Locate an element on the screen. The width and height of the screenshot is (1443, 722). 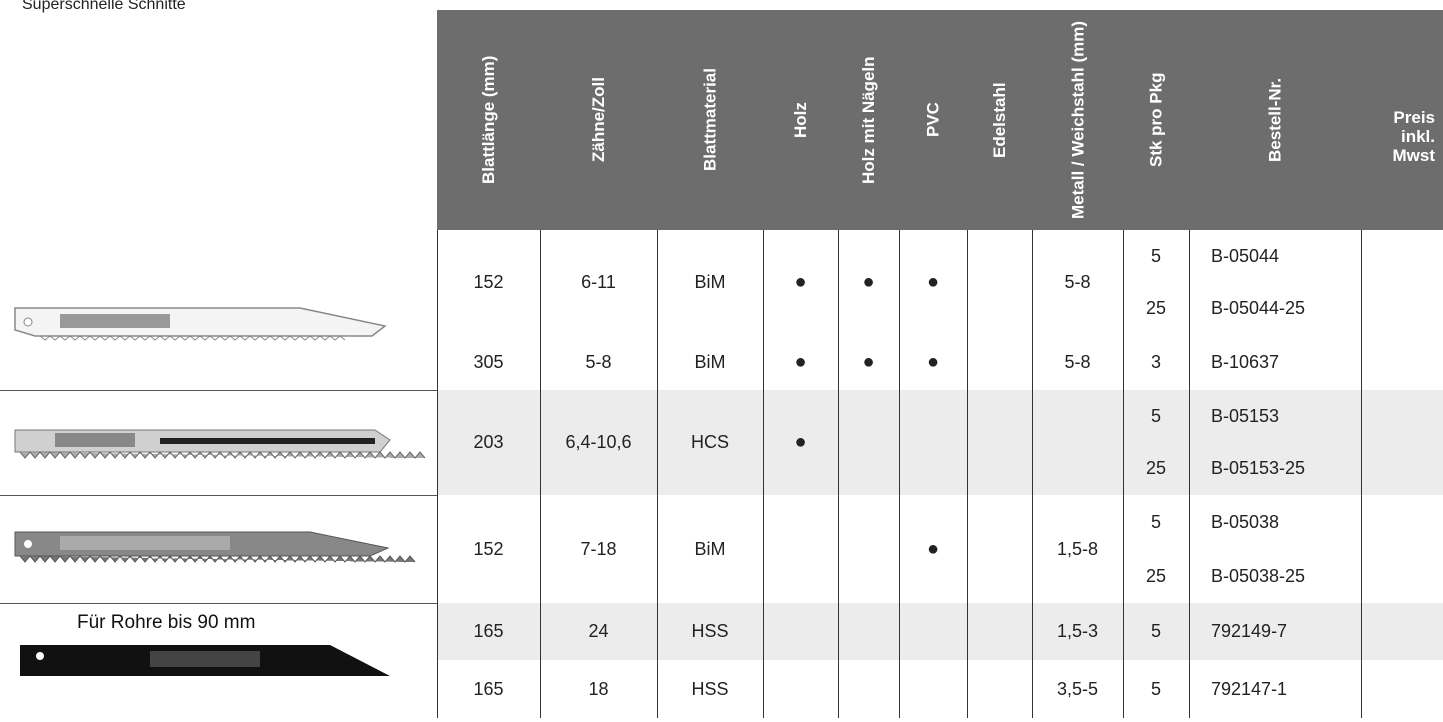
column-header: PVC is located at coordinates (933, 120).